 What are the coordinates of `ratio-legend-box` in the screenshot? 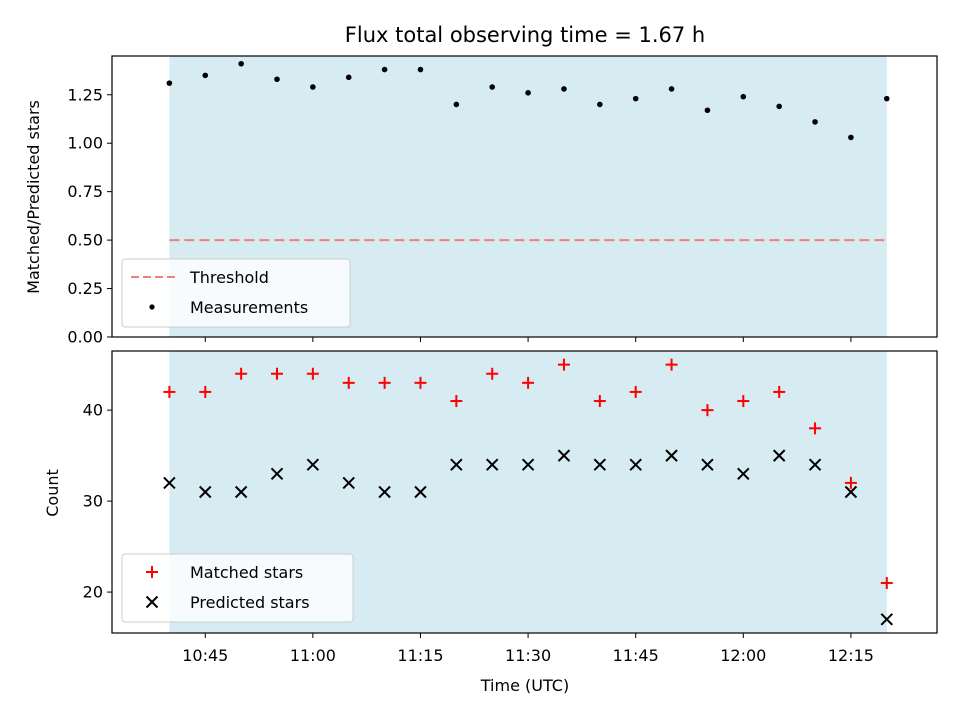 It's located at (236, 293).